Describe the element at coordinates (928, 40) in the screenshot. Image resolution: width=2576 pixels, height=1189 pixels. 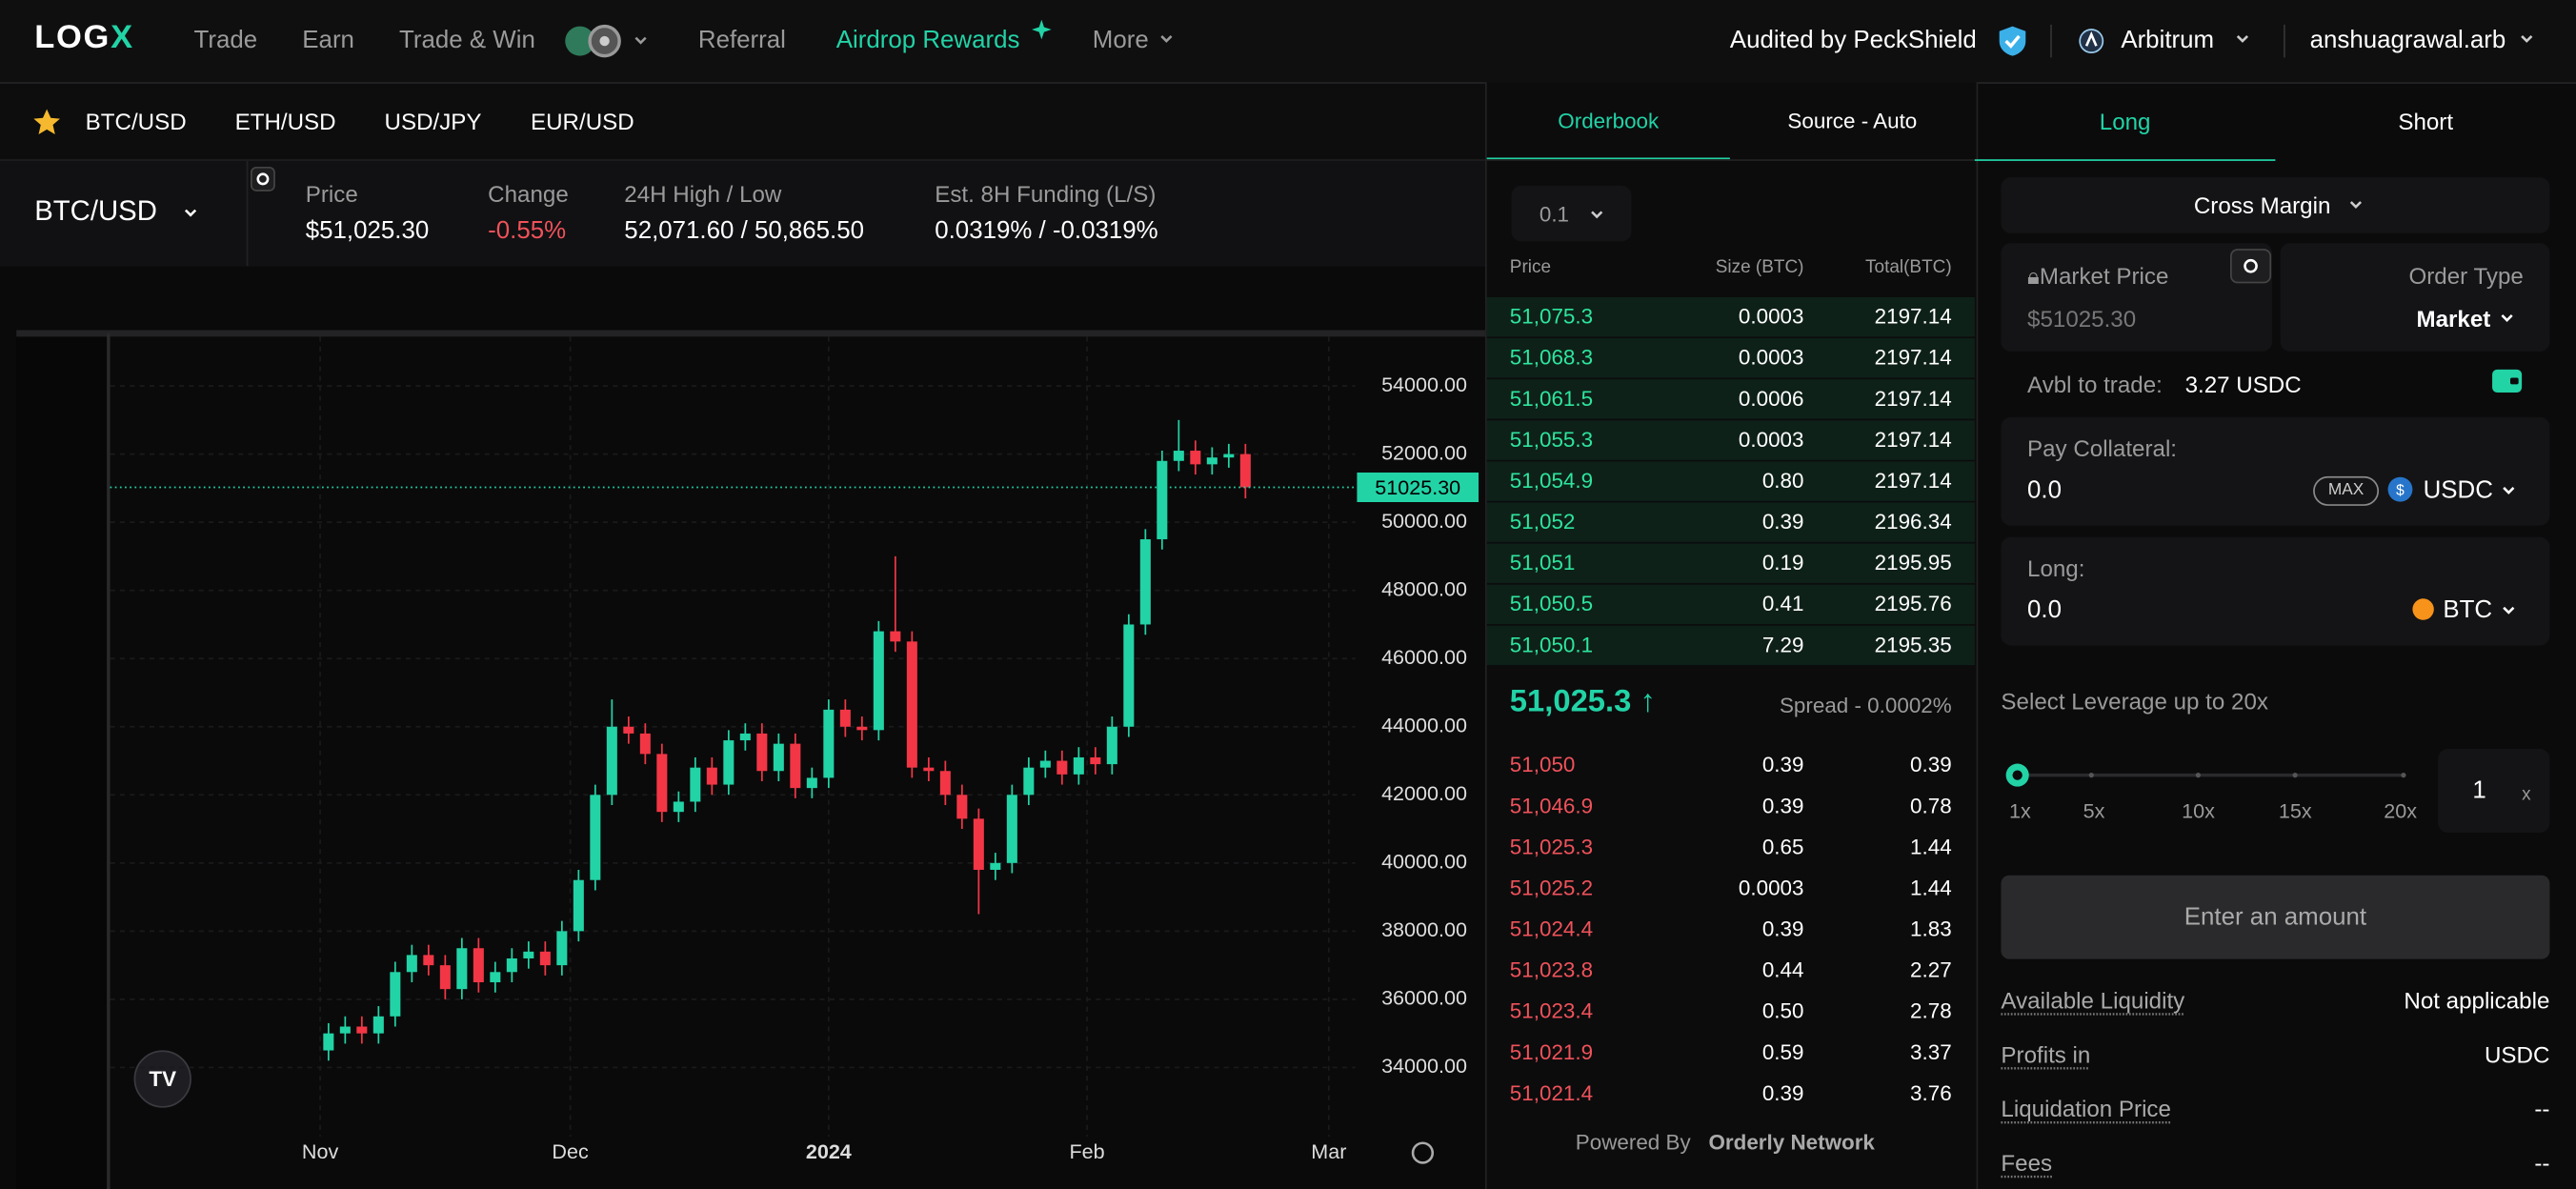
I see `nav-item: Airdrop Rewards` at that location.